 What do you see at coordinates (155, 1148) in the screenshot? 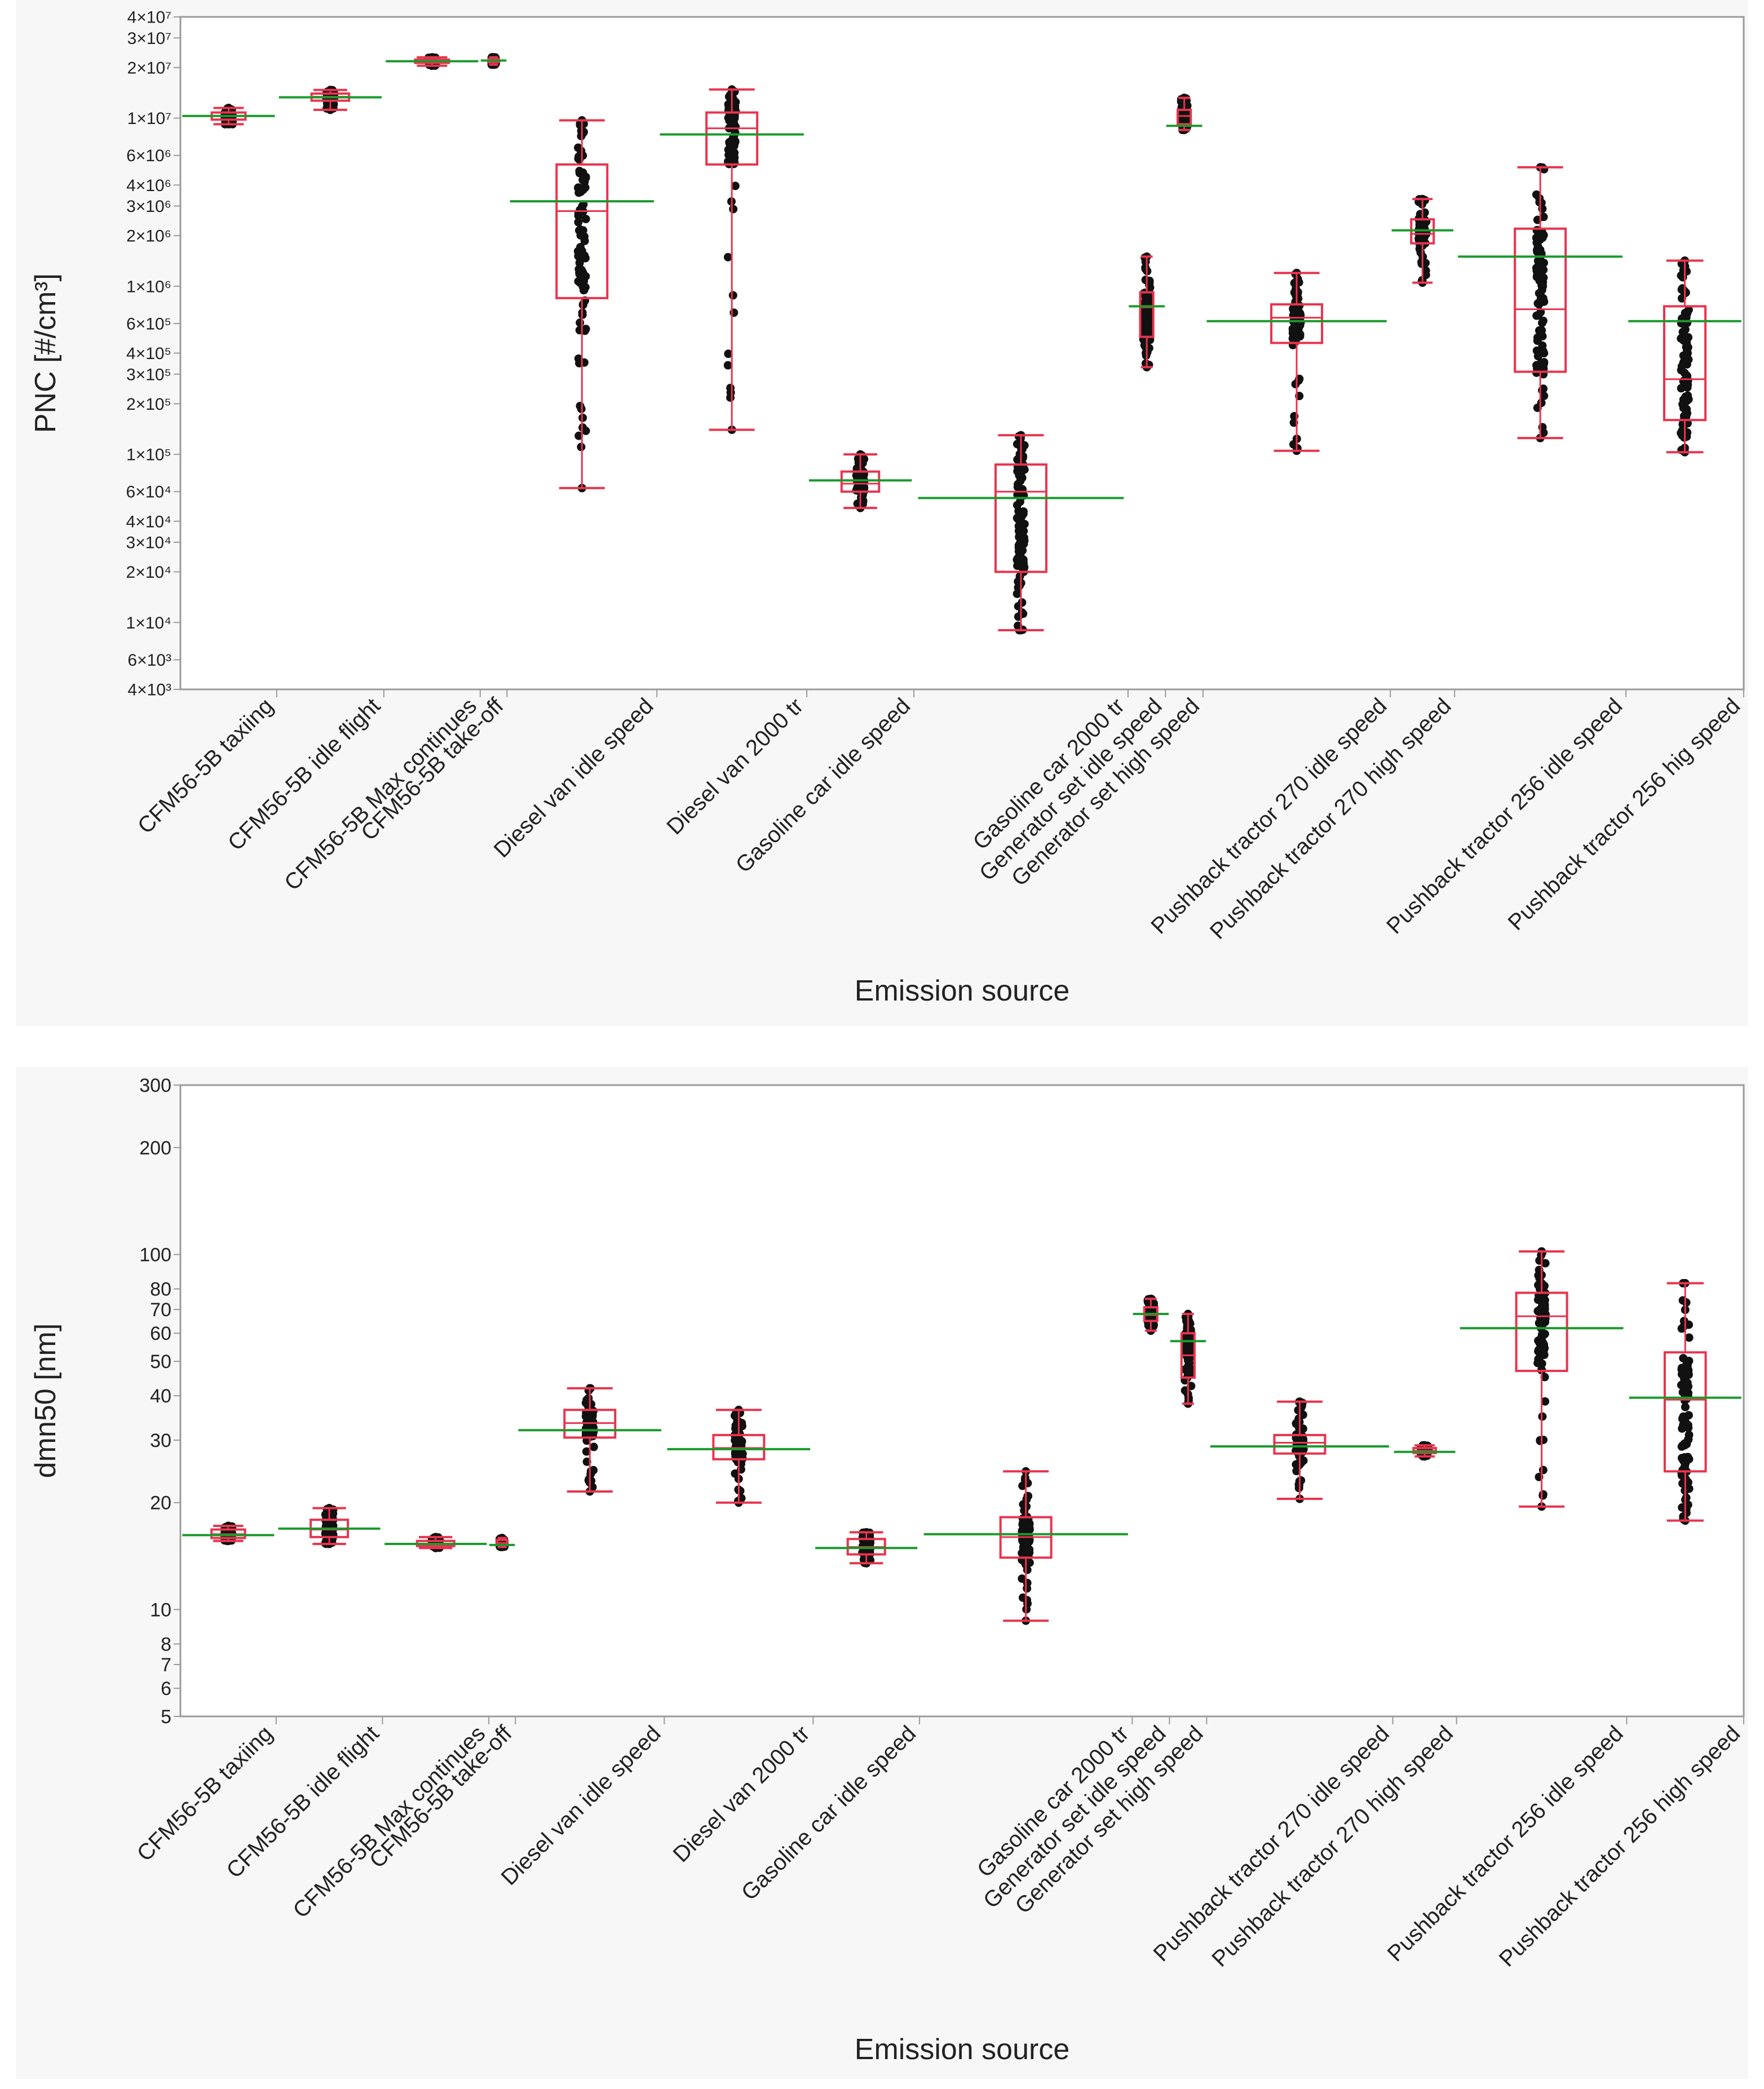
I see `y-tick-label: 200` at bounding box center [155, 1148].